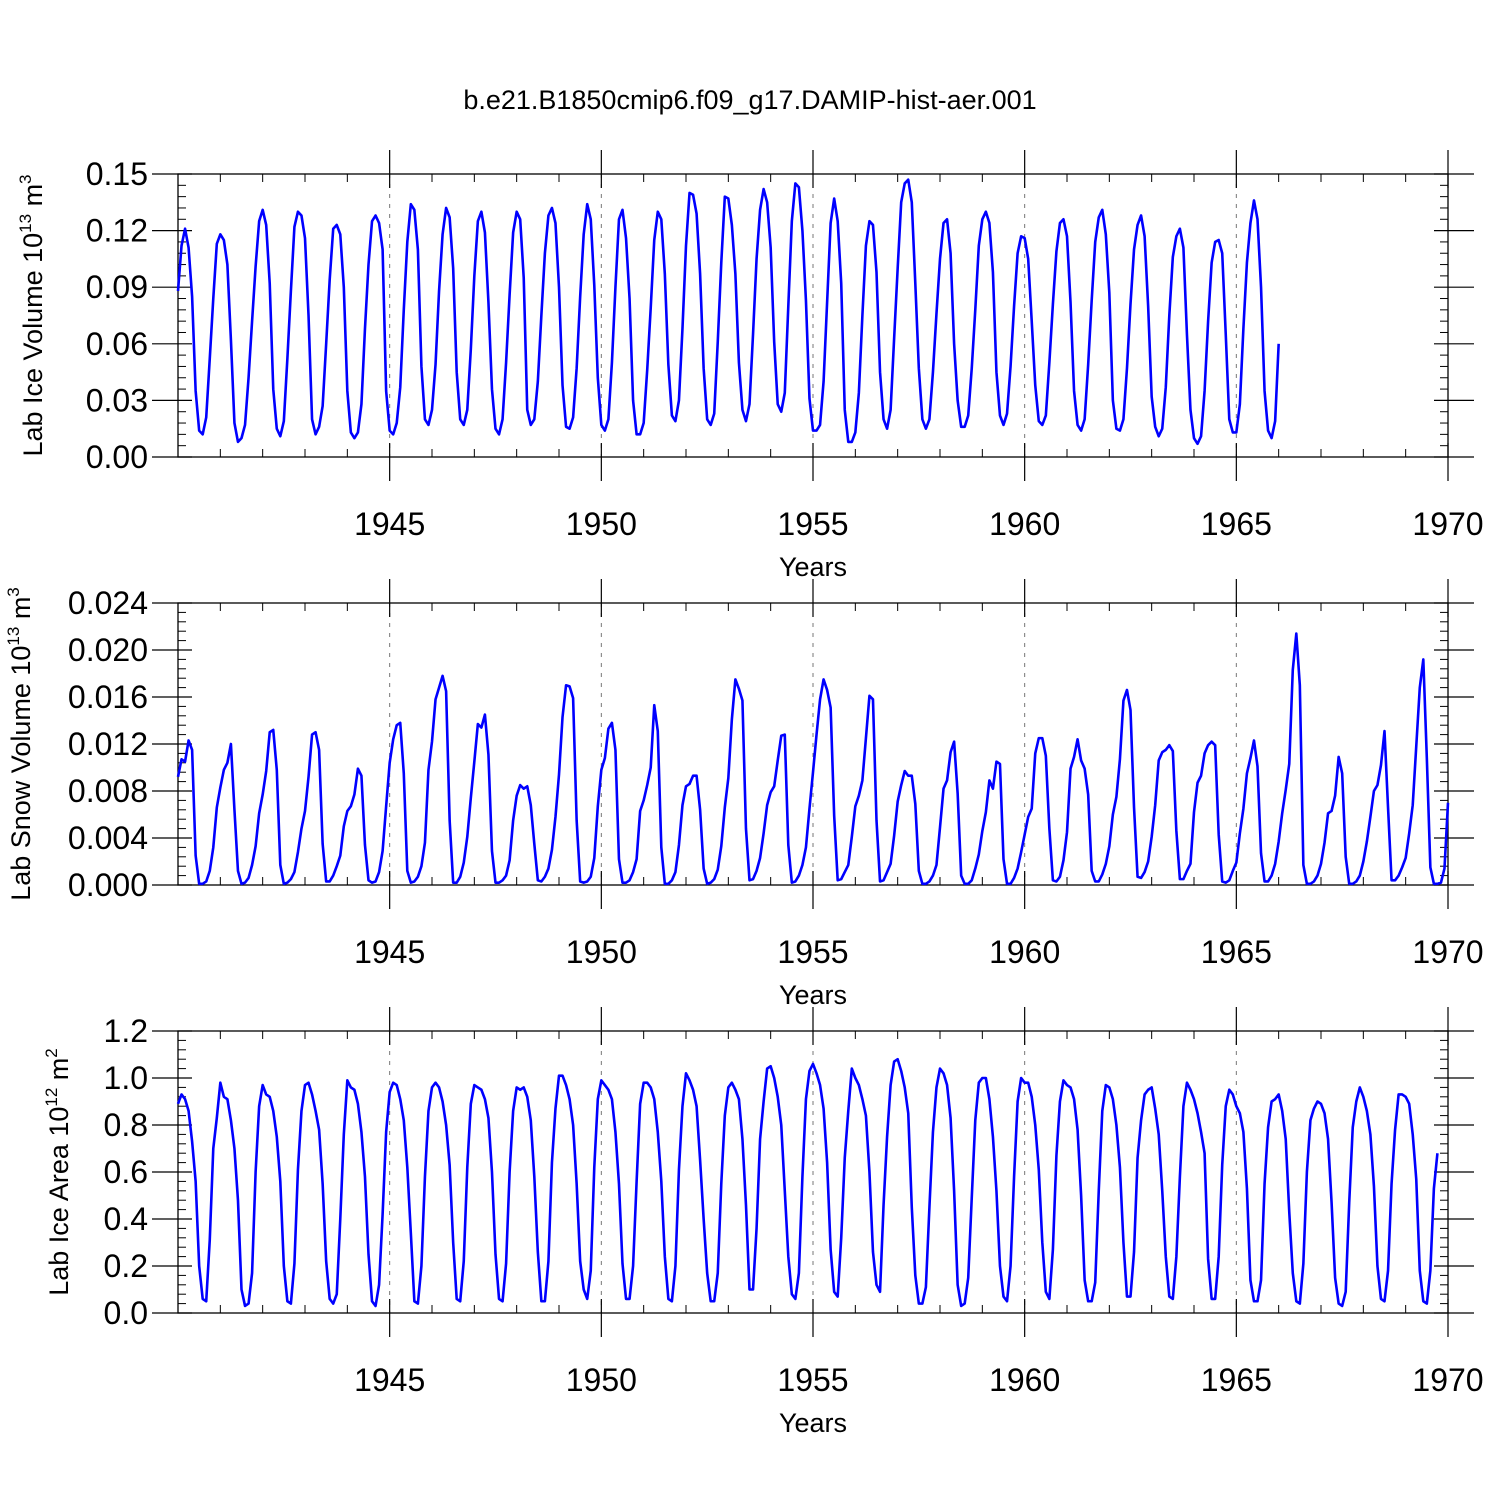 This screenshot has width=1500, height=1500. I want to click on y-axis-label: Lab Ice Area 1012 m2, so click(58, 1172).